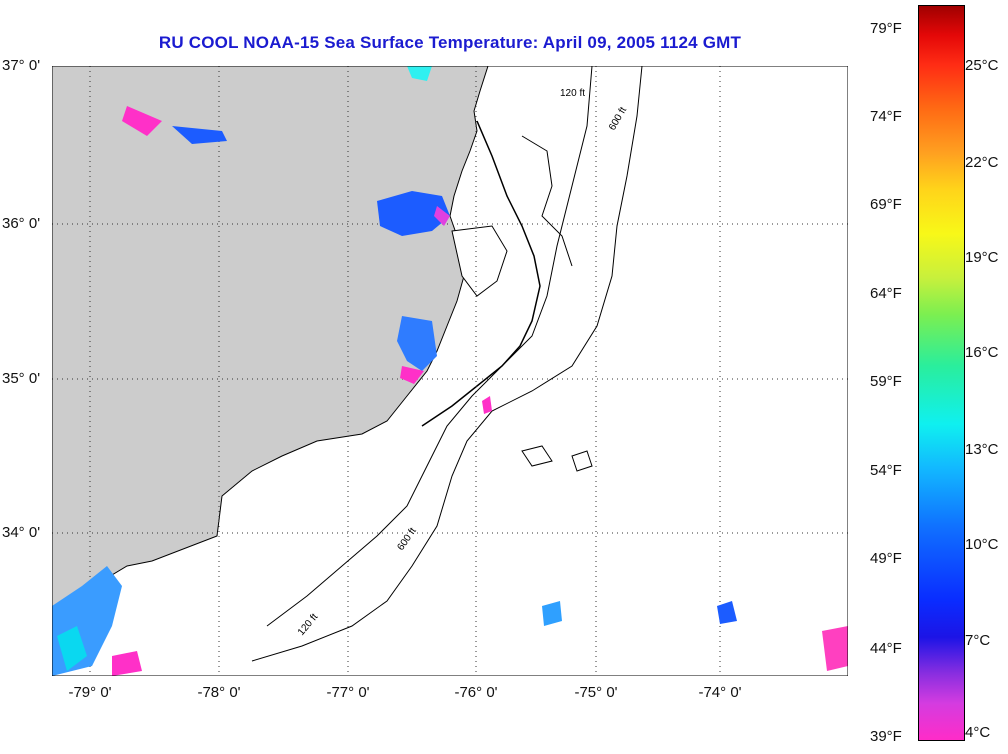 This screenshot has width=1008, height=754. Describe the element at coordinates (886, 381) in the screenshot. I see `colorbar-f-59: 59°F` at that location.